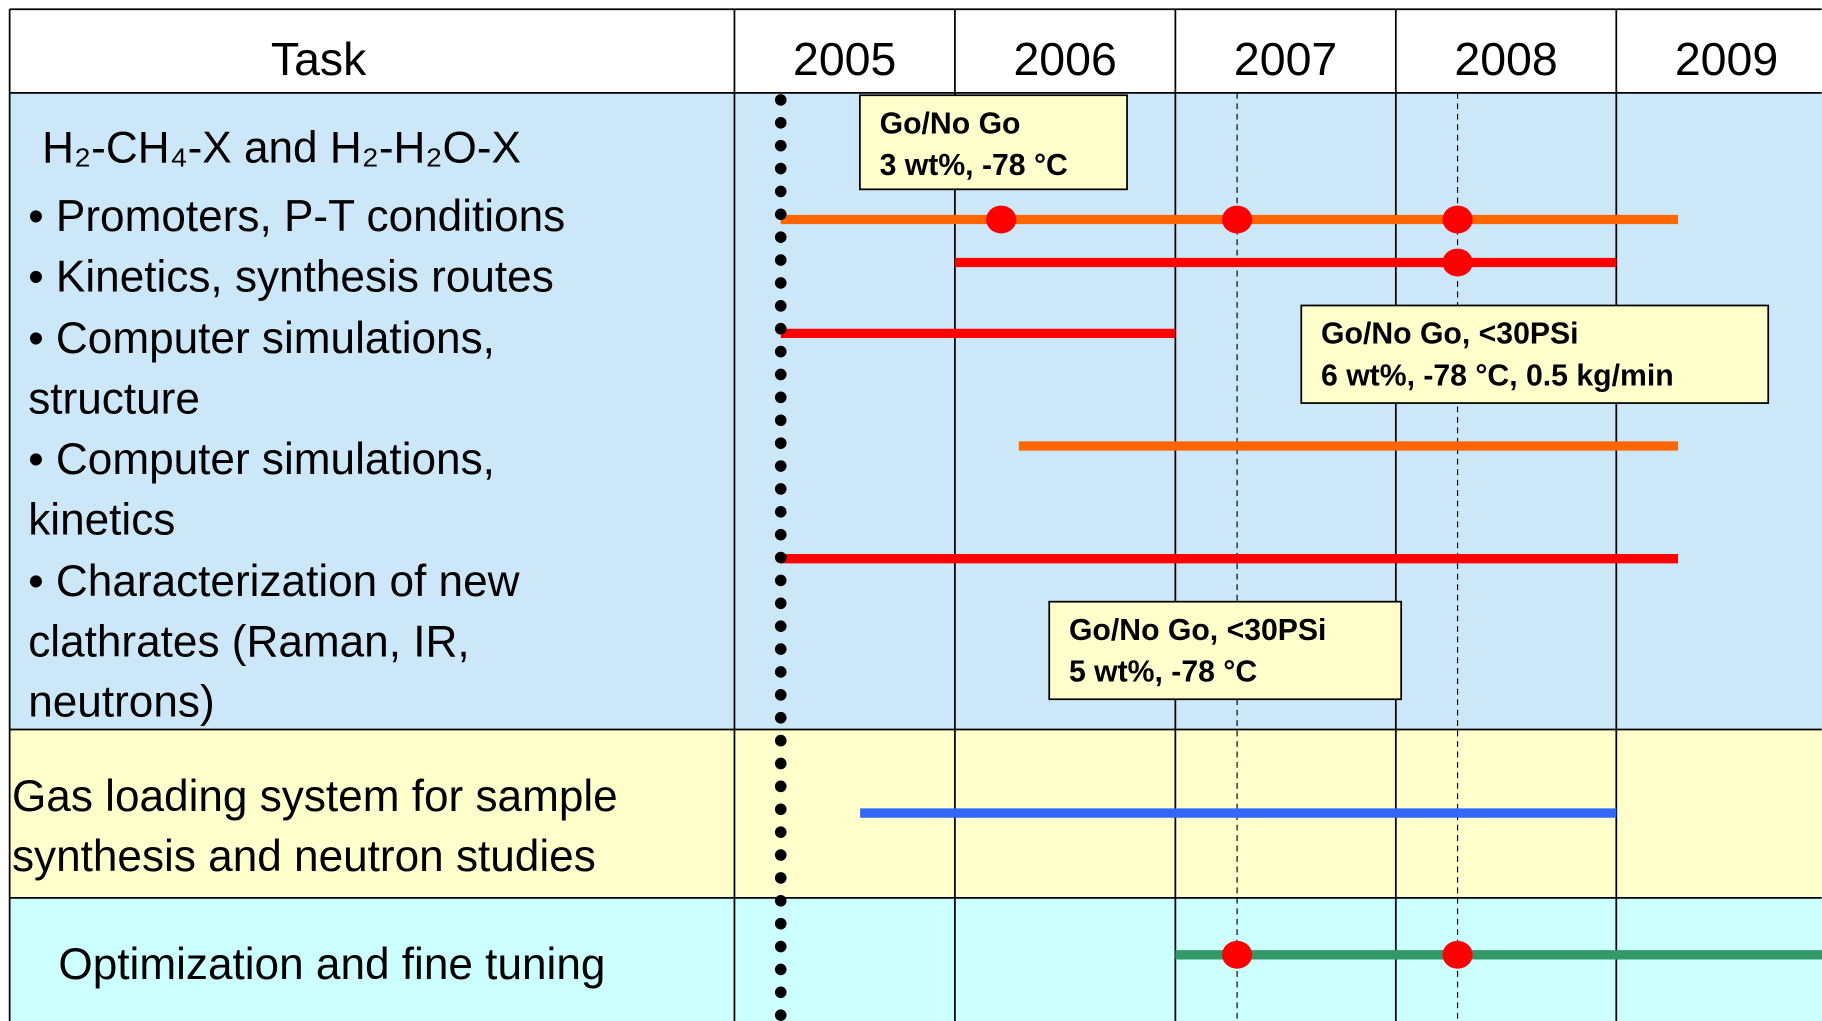 The width and height of the screenshot is (1822, 1021). Describe the element at coordinates (281, 148) in the screenshot. I see `task-label: H₂-CH₄-X and H₂-H₂O-X` at that location.